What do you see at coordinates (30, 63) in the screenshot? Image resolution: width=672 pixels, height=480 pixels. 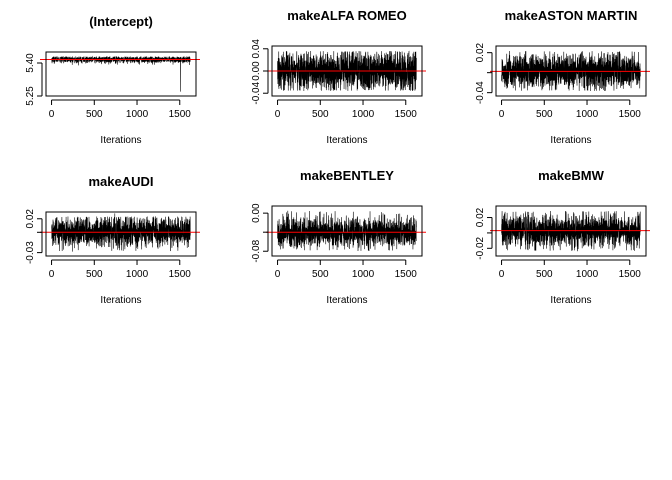 I see `y-tick-label: 5.40` at bounding box center [30, 63].